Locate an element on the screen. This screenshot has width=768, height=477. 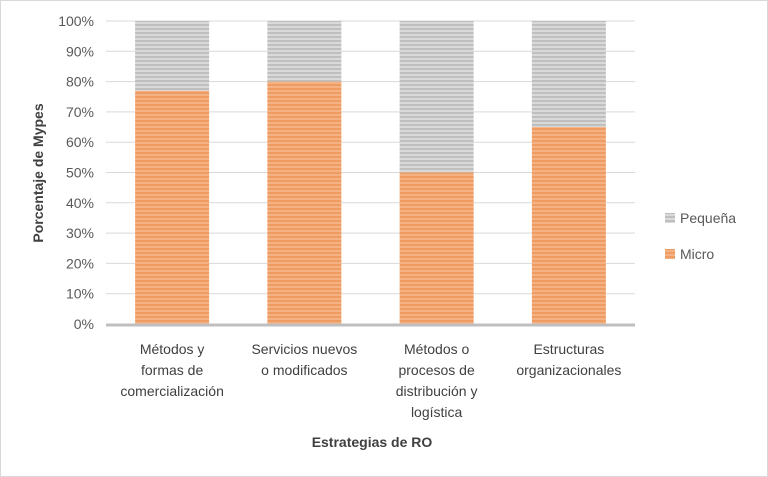
y-tick-label: 60% is located at coordinates (80, 142).